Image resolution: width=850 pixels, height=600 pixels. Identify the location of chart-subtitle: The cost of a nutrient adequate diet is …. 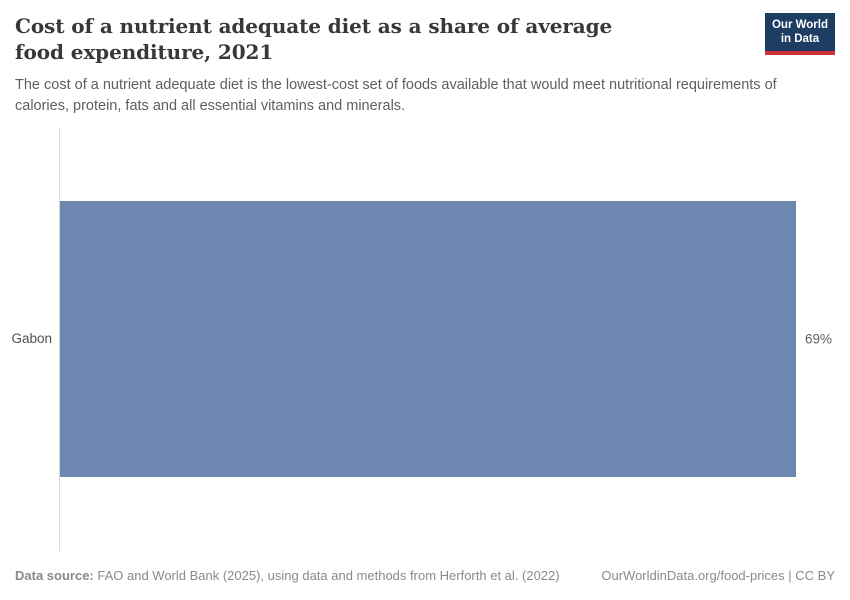
(396, 95).